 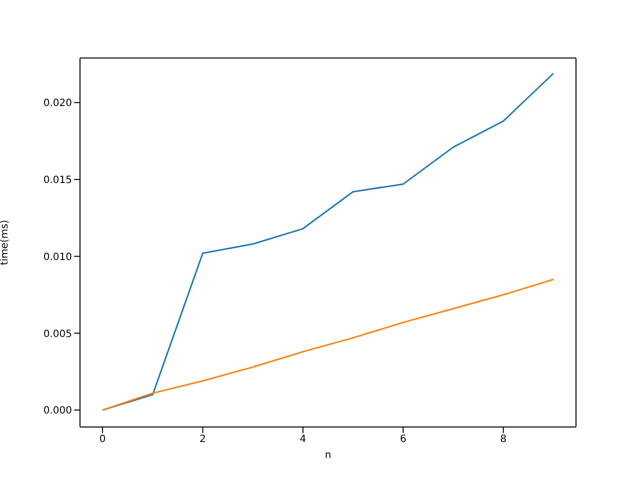 What do you see at coordinates (57, 411) in the screenshot?
I see `y-tick-label: 0.000` at bounding box center [57, 411].